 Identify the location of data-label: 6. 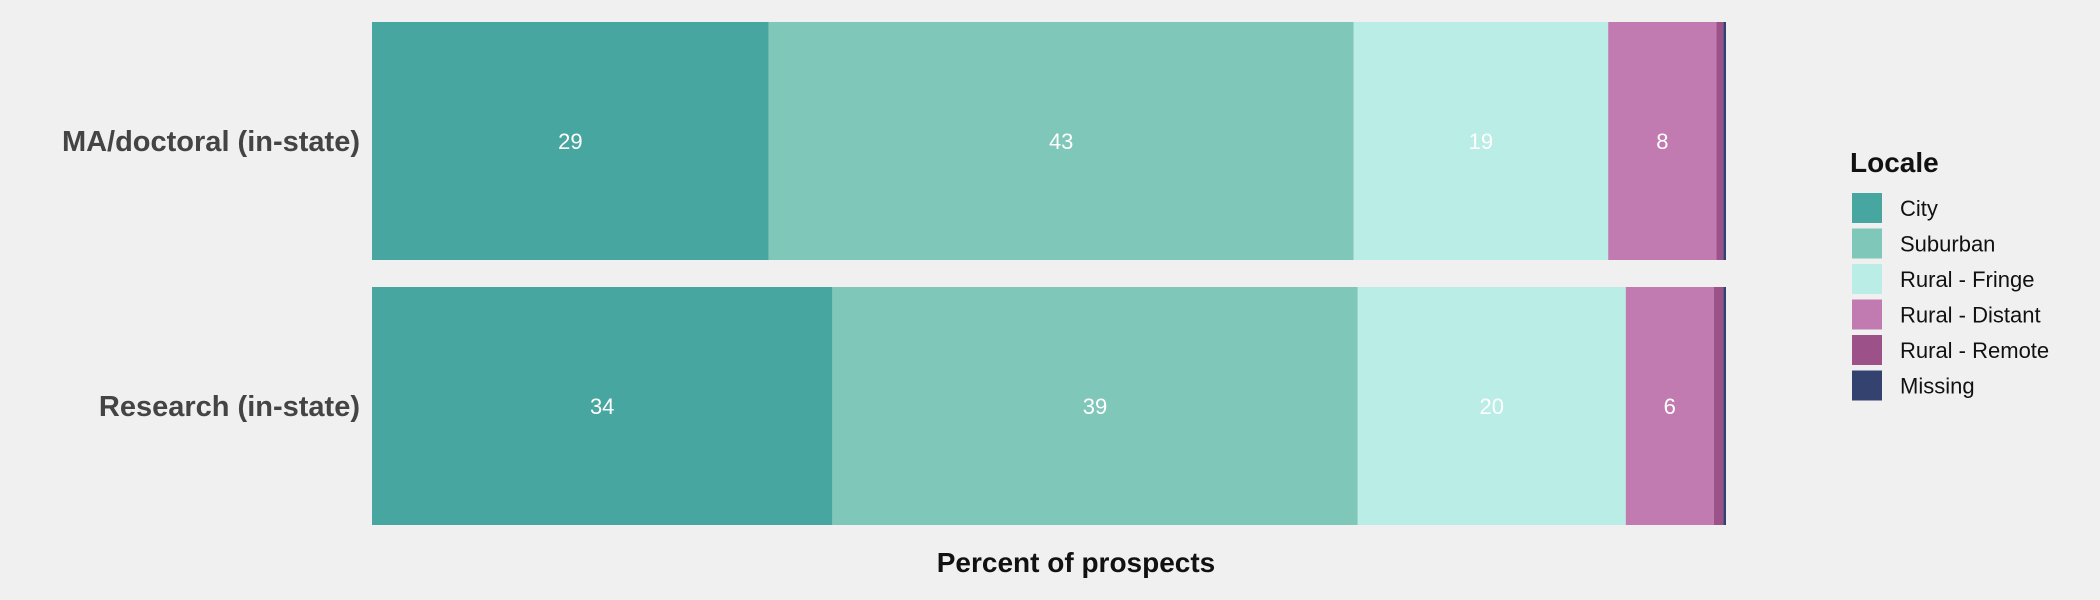
(1670, 406).